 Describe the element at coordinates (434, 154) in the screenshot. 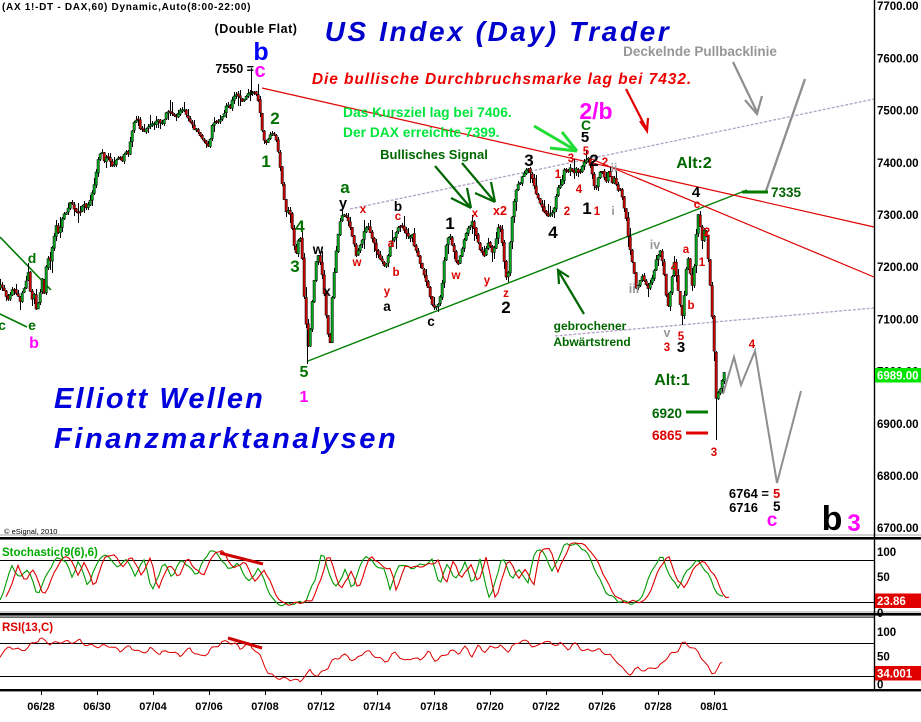

I see `svg-text: Bullisches Signal` at that location.